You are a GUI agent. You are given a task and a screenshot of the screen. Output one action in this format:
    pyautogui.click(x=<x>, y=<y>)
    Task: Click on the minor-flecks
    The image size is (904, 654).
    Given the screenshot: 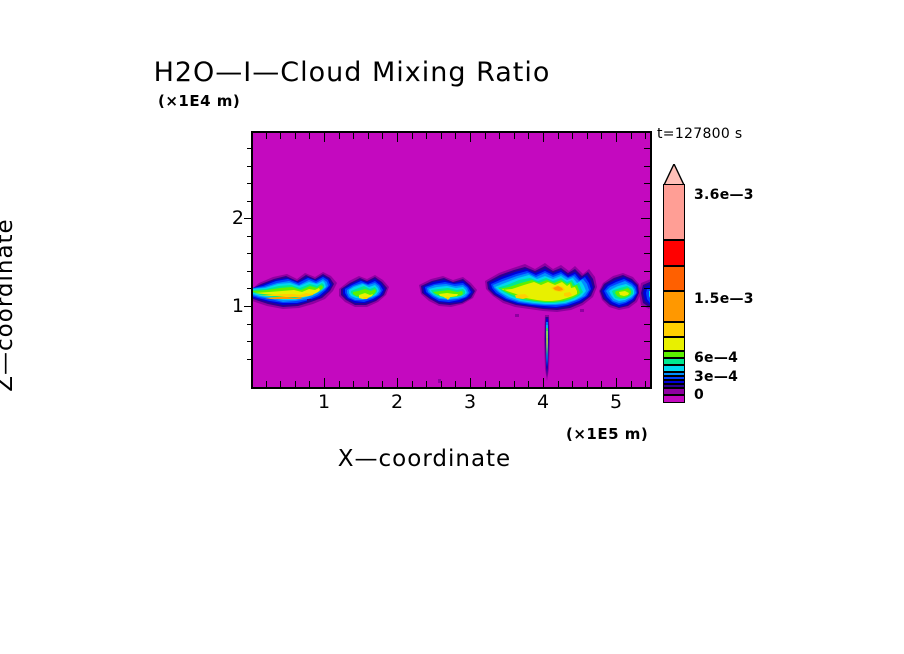 What is the action you would take?
    pyautogui.click(x=445, y=341)
    